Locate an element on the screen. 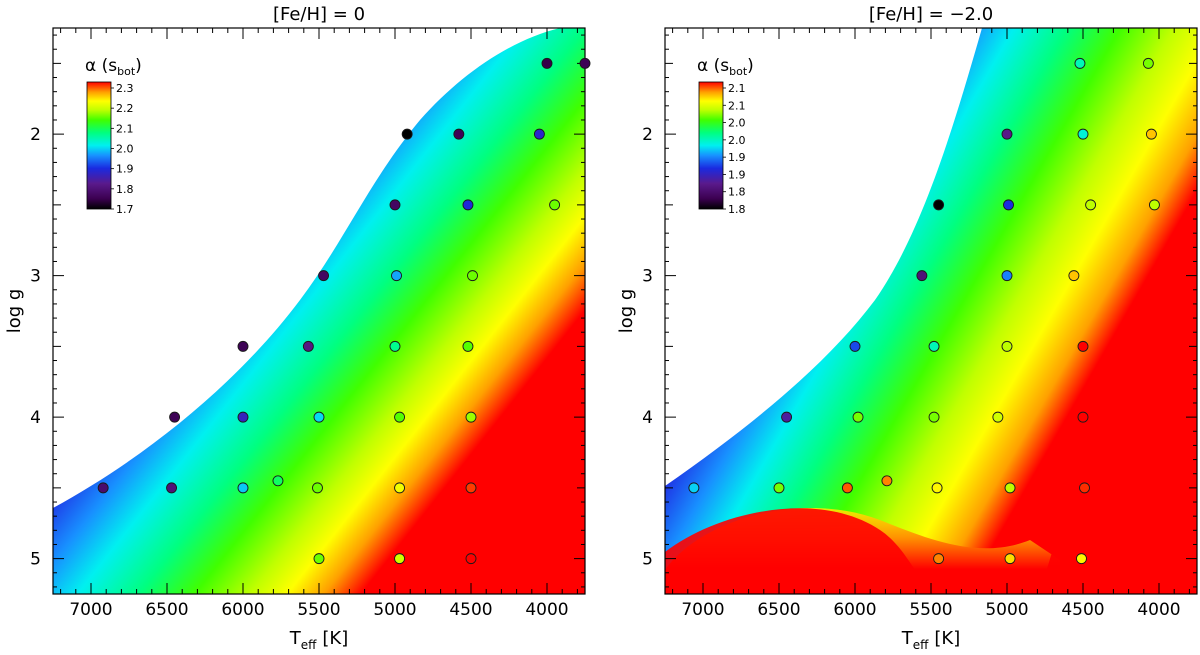  x-tick-label: 5500 is located at coordinates (930, 610).